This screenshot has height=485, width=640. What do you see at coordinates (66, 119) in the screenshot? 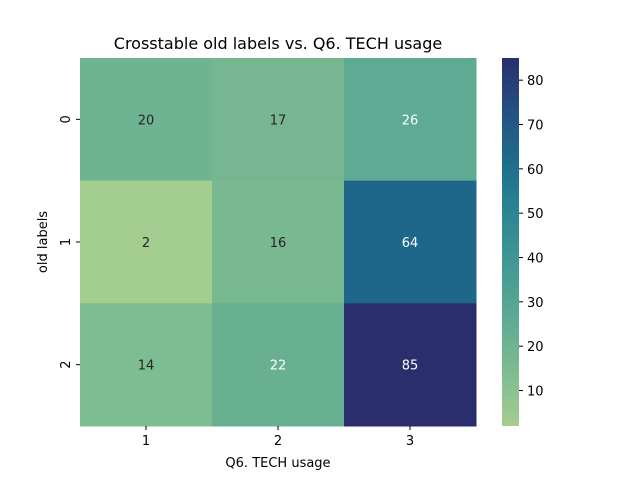
I see `y-tick-label: 0` at bounding box center [66, 119].